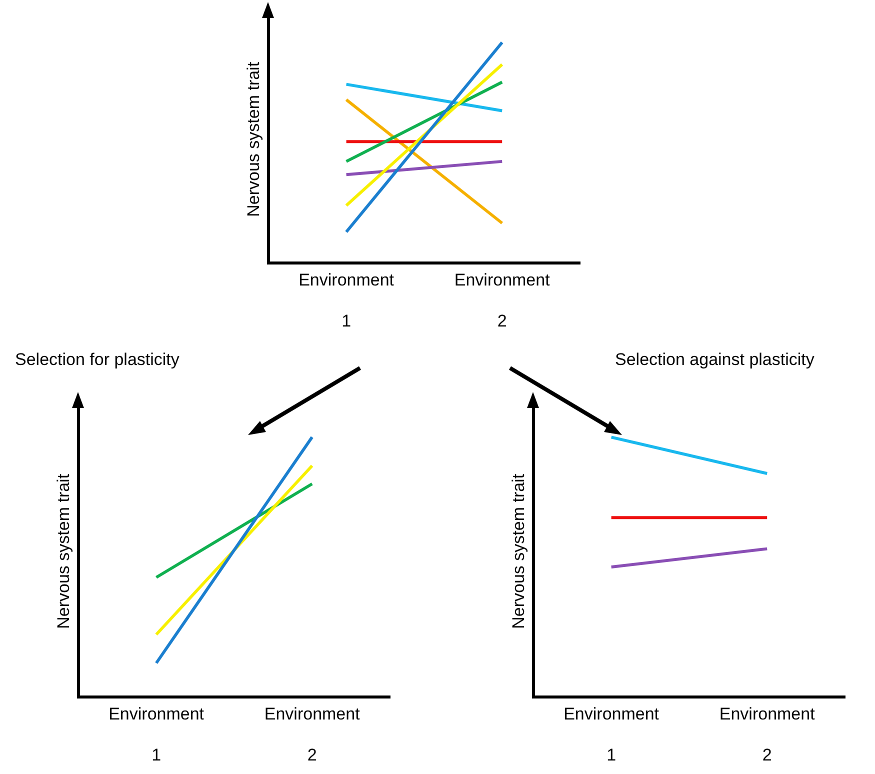 The width and height of the screenshot is (875, 774). I want to click on chart-title: Selection against plasticity, so click(714, 360).